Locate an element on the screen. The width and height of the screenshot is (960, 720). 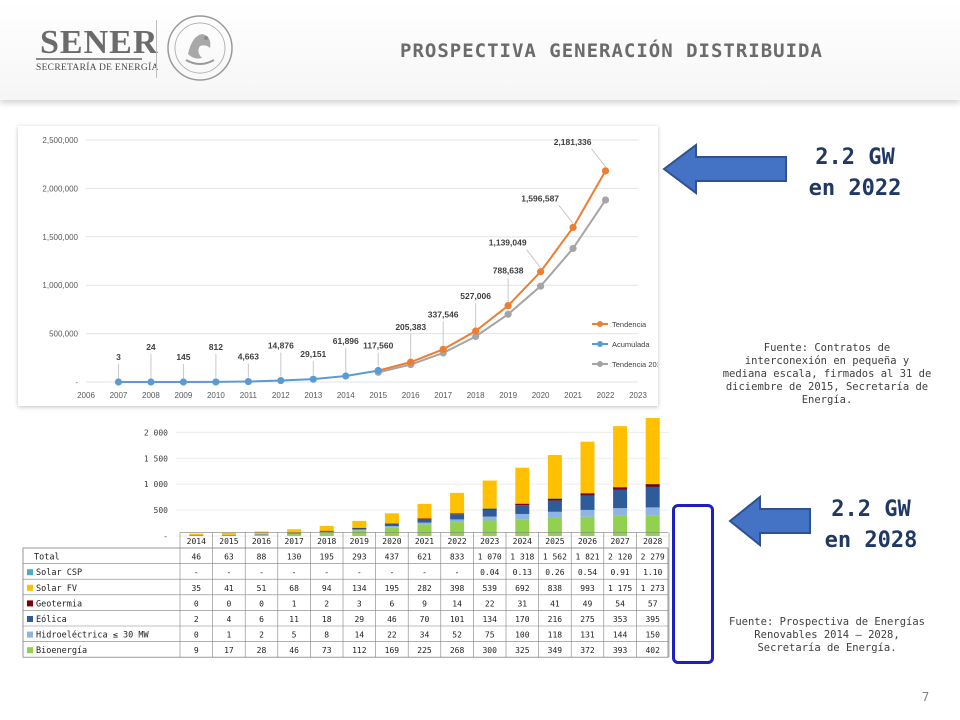
table-cell: 46 is located at coordinates (294, 650).